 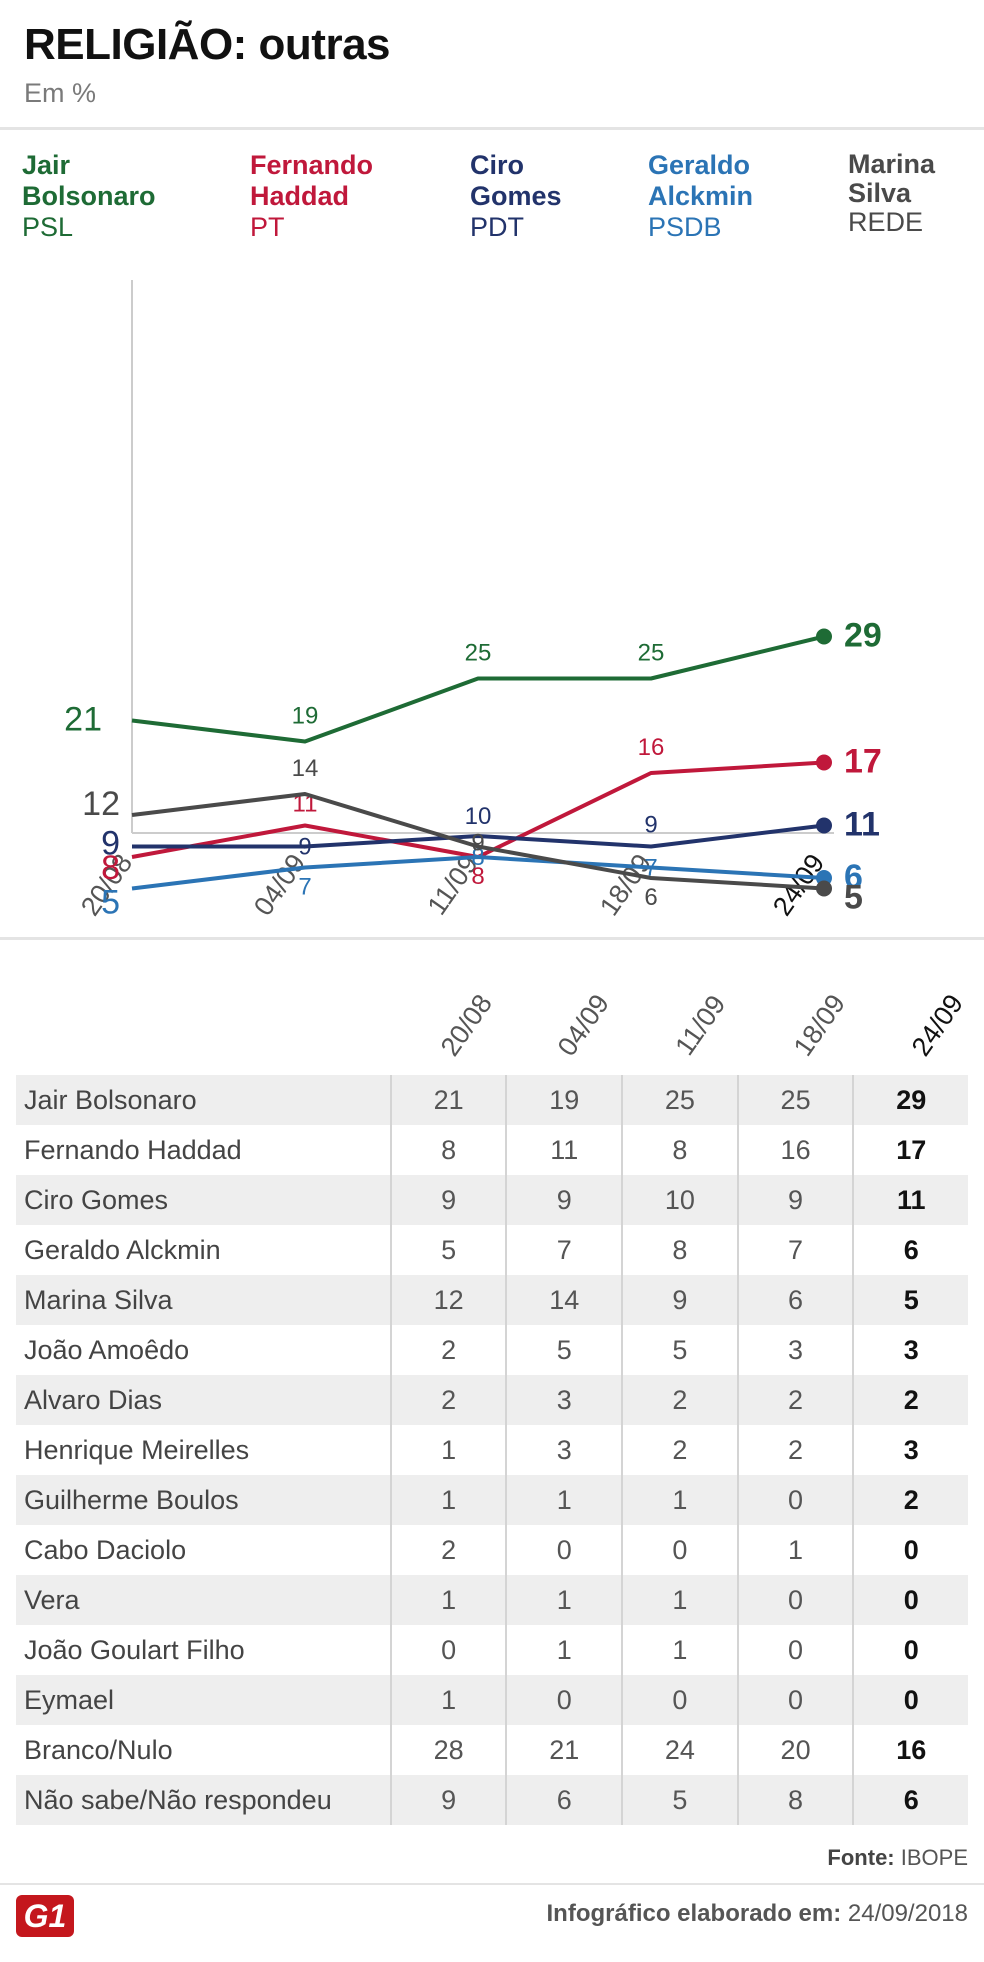 I want to click on legend-party: PSDB, so click(x=685, y=227).